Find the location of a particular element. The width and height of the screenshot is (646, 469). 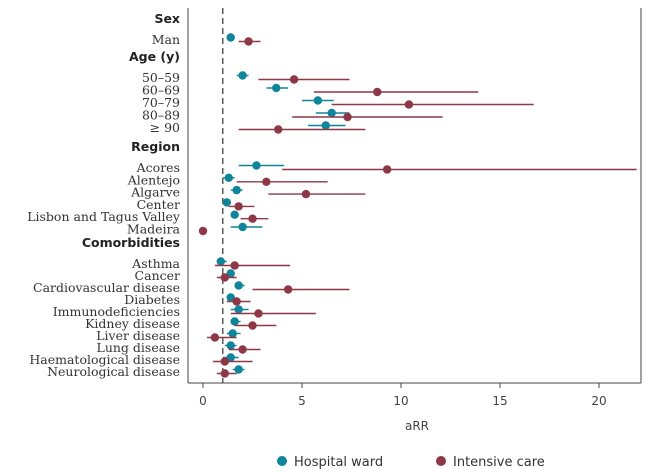

row-label: Haematological disease is located at coordinates (104, 359).